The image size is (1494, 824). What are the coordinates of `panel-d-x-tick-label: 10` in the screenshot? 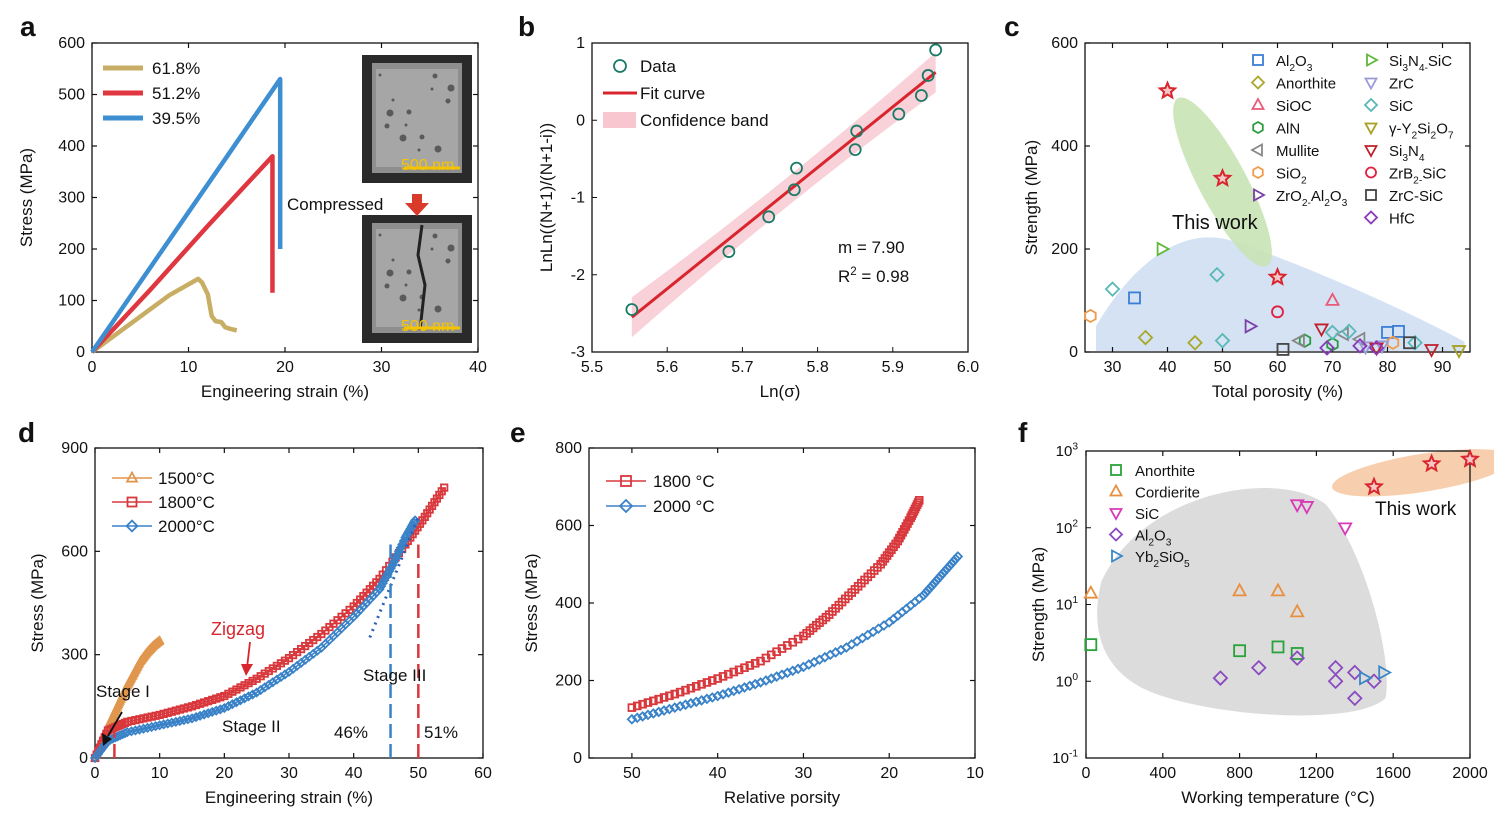 It's located at (160, 773).